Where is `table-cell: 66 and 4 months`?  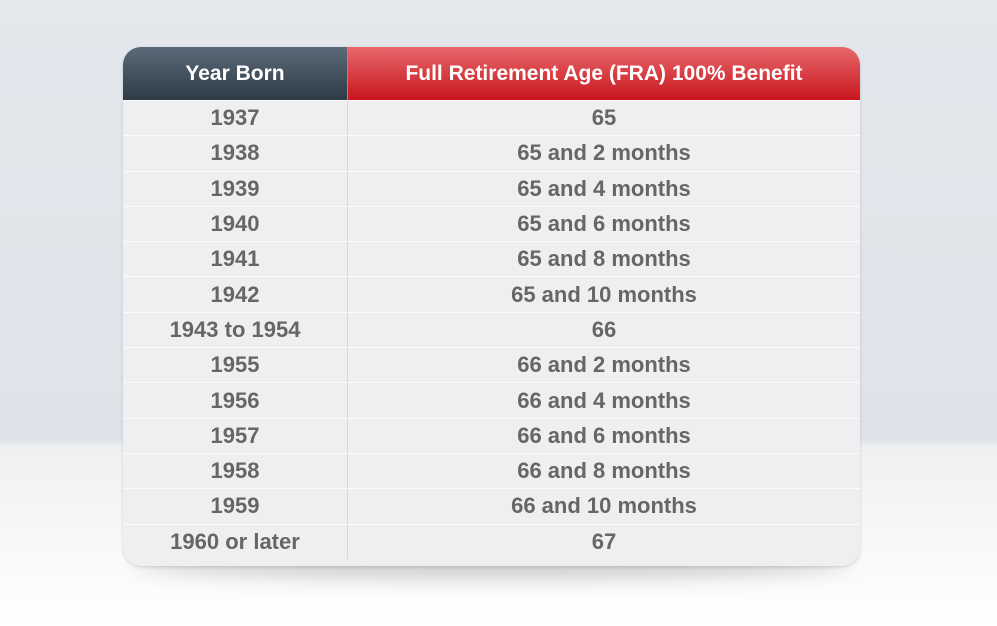 table-cell: 66 and 4 months is located at coordinates (604, 400).